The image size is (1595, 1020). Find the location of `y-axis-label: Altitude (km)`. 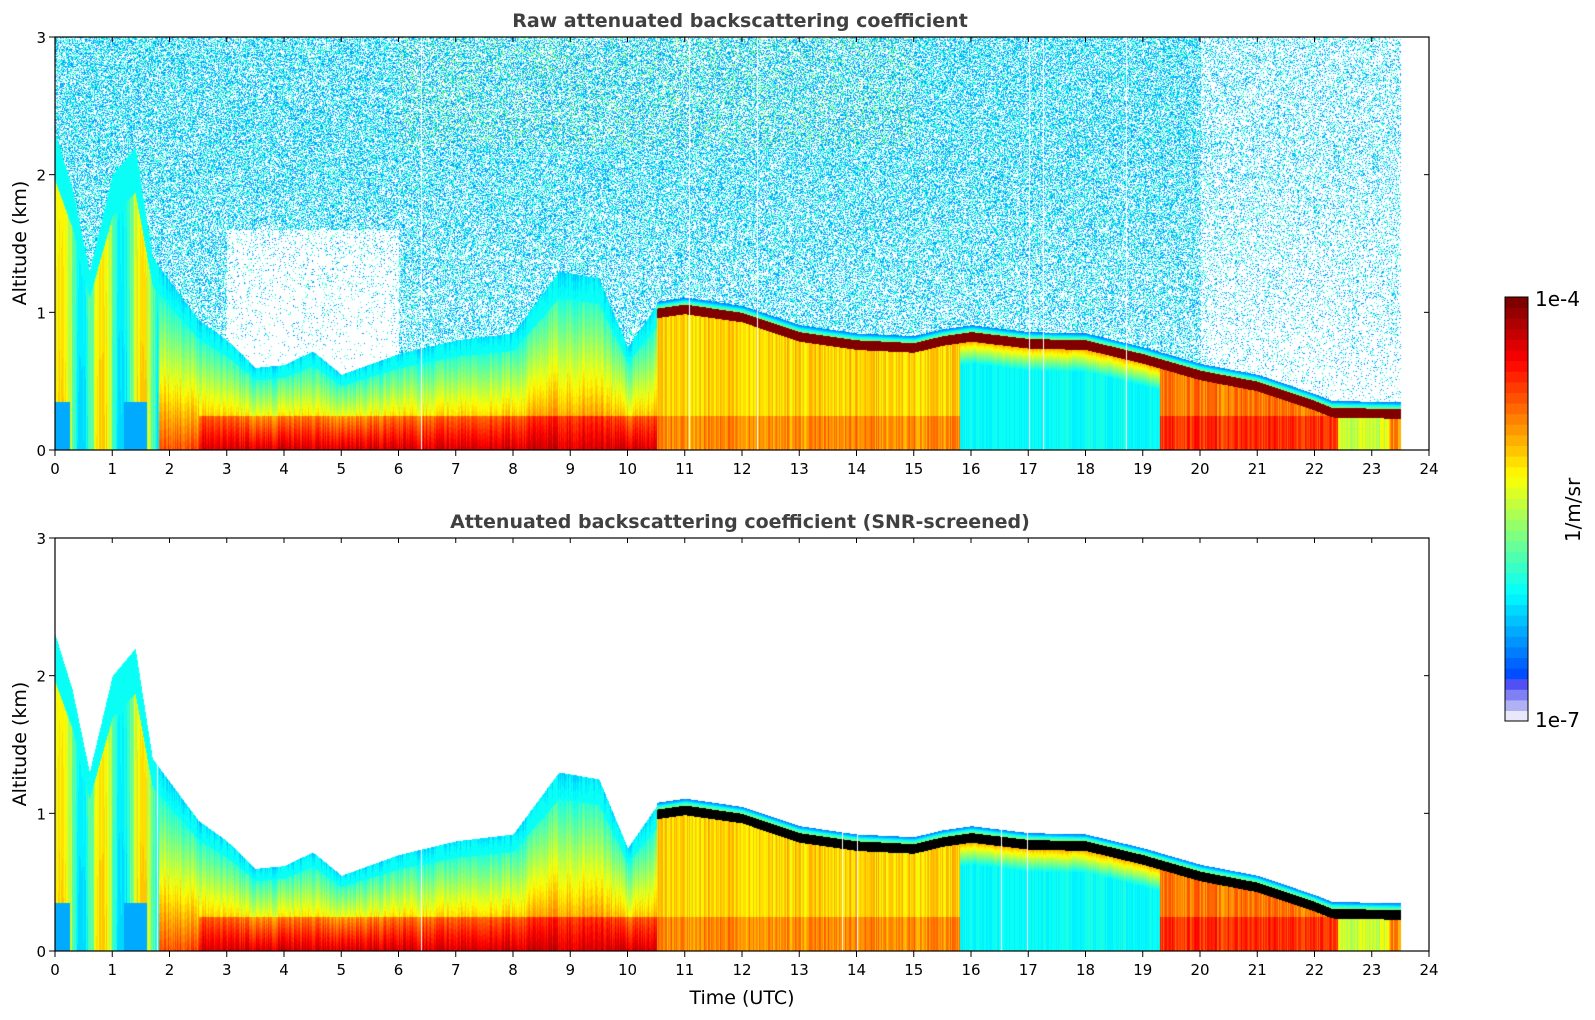

y-axis-label: Altitude (km) is located at coordinates (20, 243).